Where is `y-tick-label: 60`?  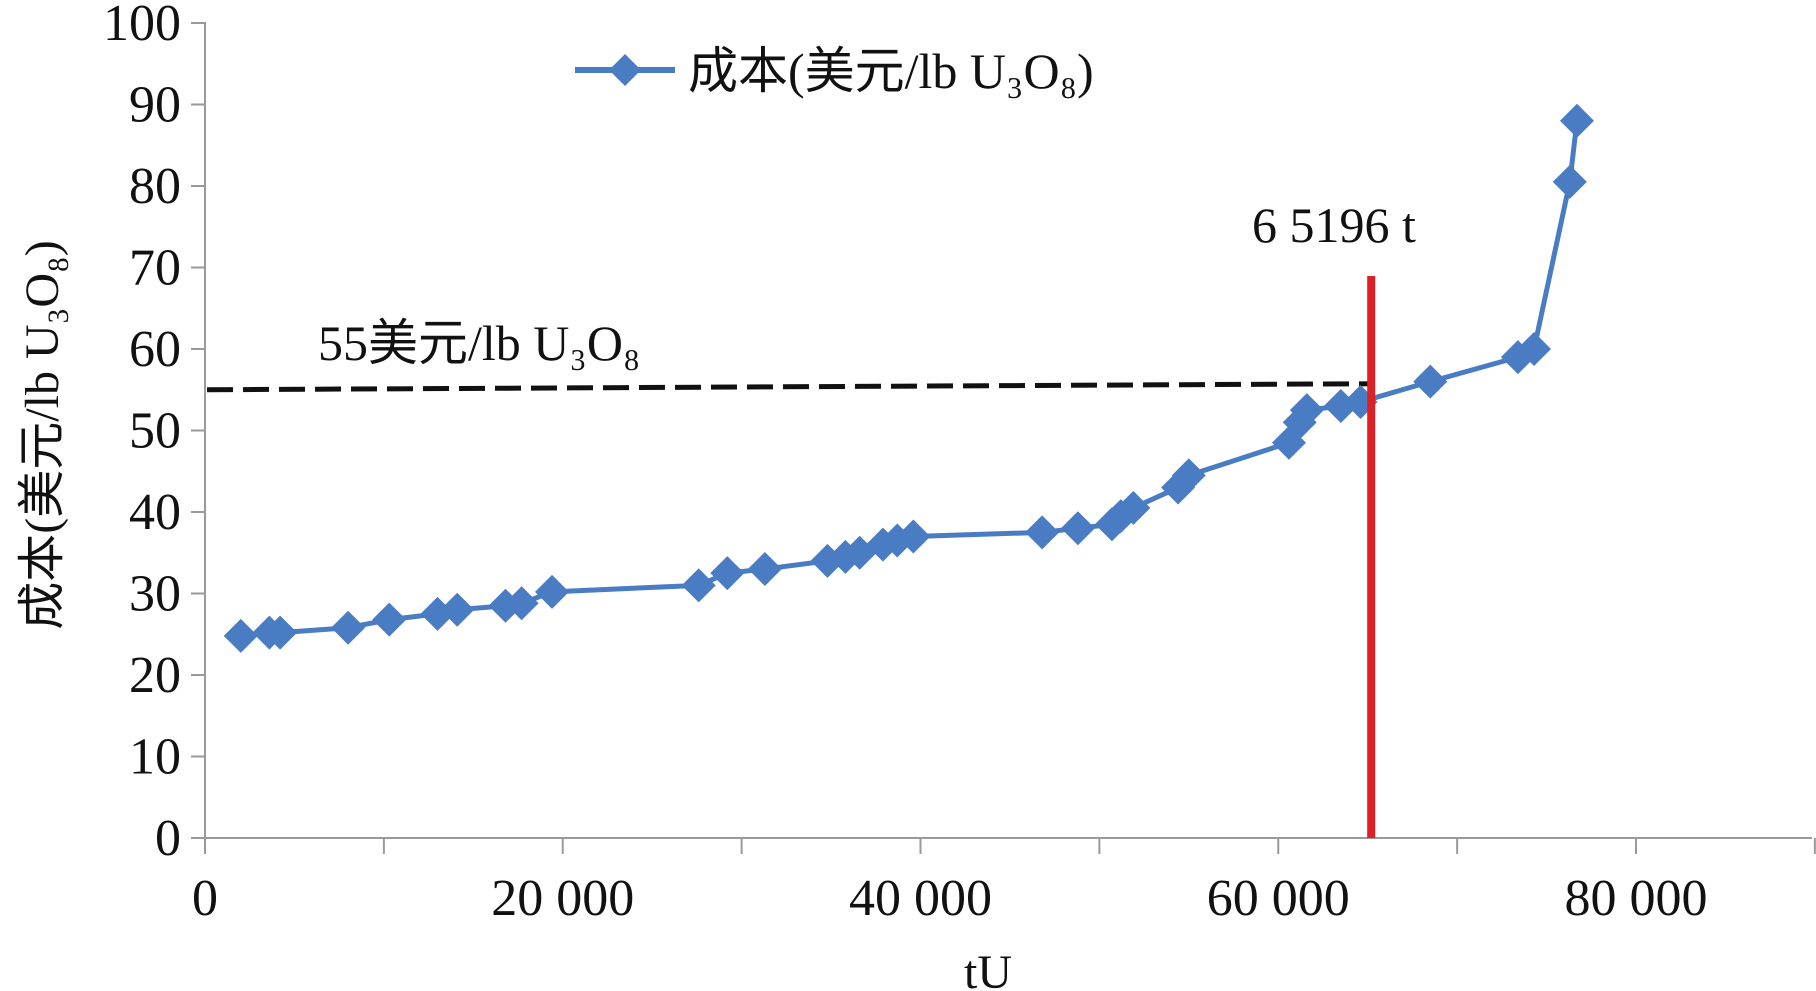 y-tick-label: 60 is located at coordinates (155, 349).